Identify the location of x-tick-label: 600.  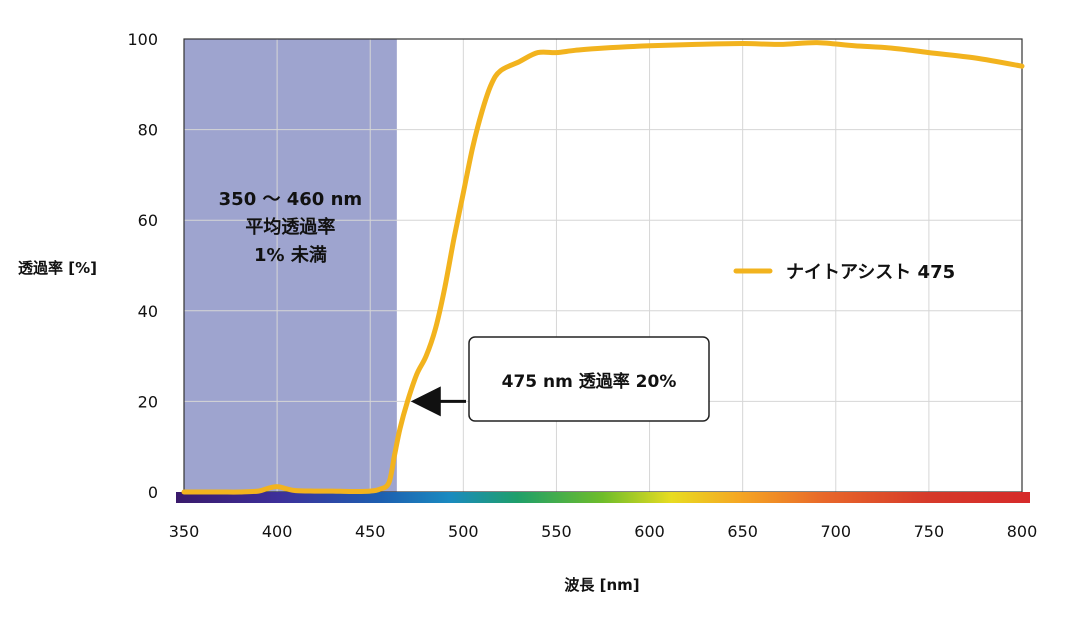
(649, 531).